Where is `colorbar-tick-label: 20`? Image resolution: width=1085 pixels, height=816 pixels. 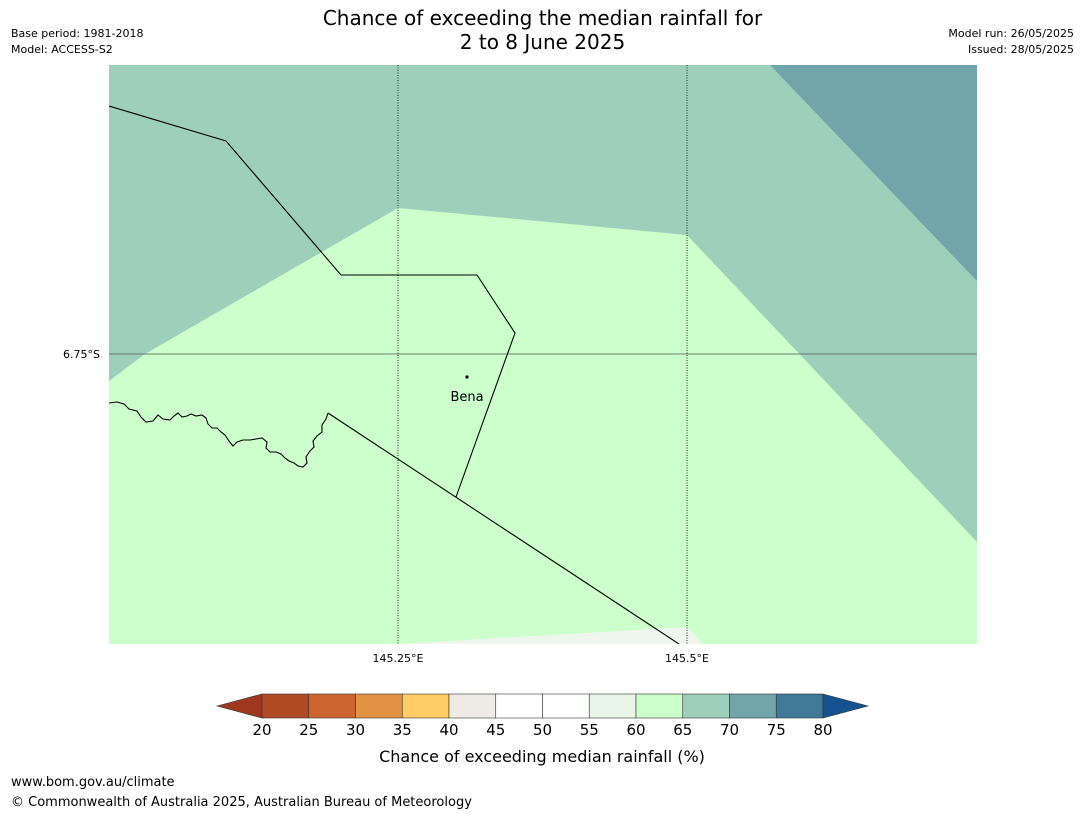
colorbar-tick-label: 20 is located at coordinates (261, 730).